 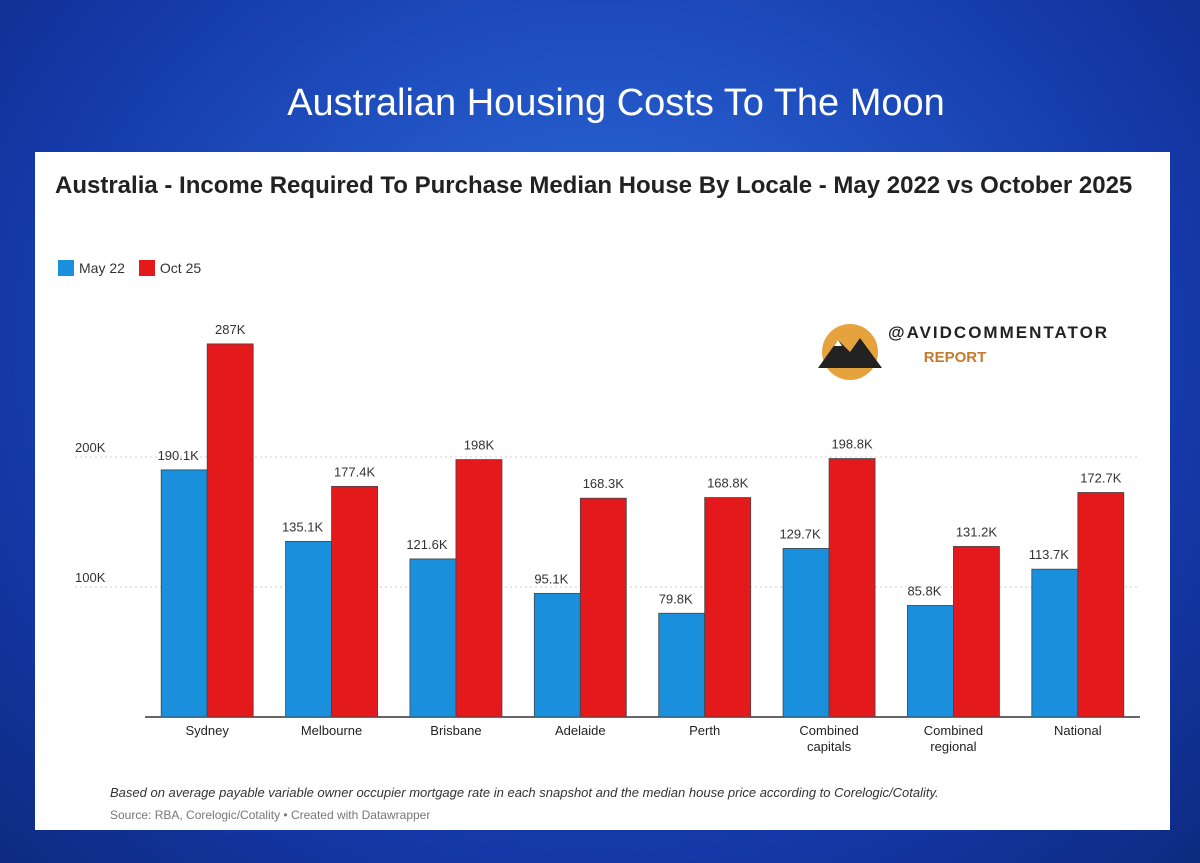 What do you see at coordinates (955, 357) in the screenshot?
I see `watermark-tag: REPORT` at bounding box center [955, 357].